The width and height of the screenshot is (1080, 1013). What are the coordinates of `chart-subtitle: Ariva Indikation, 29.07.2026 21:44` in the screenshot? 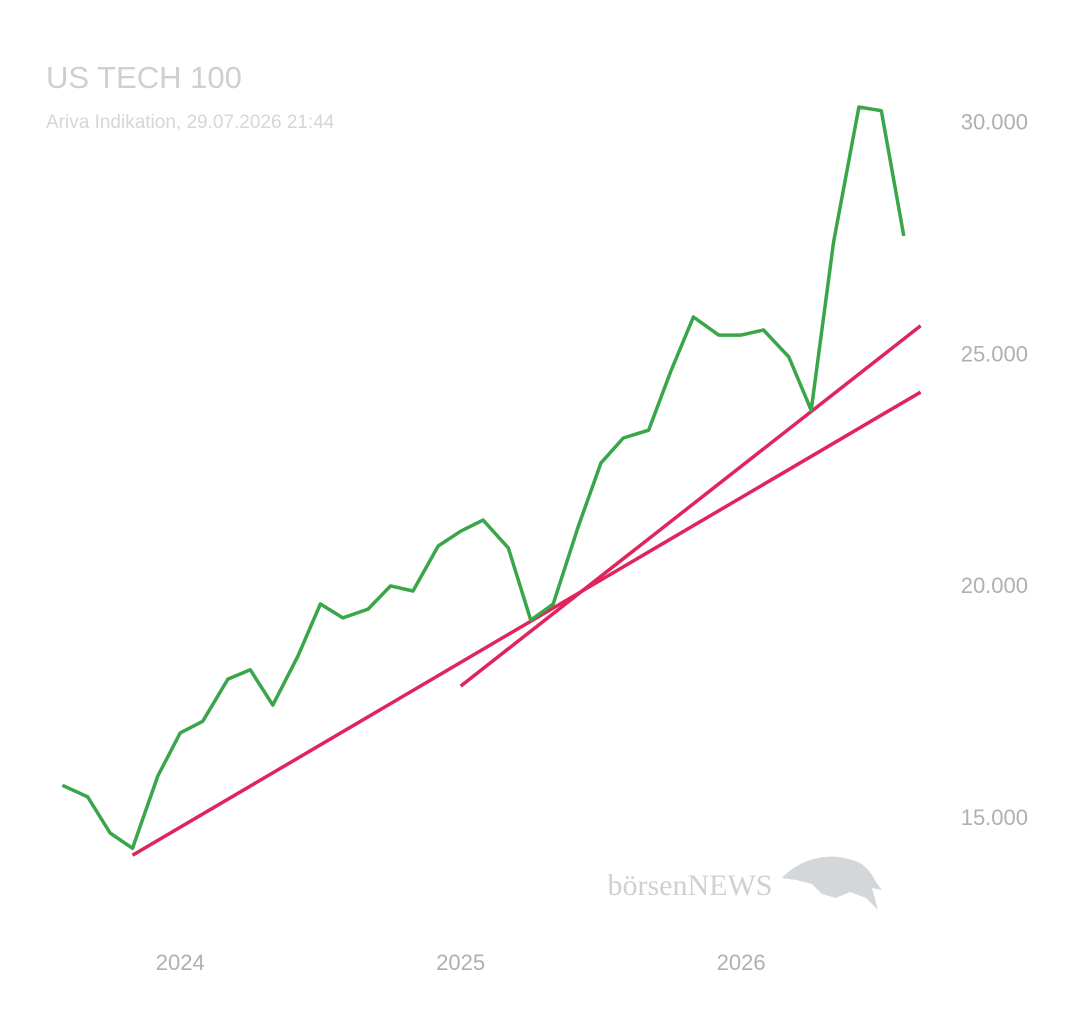 It's located at (190, 122).